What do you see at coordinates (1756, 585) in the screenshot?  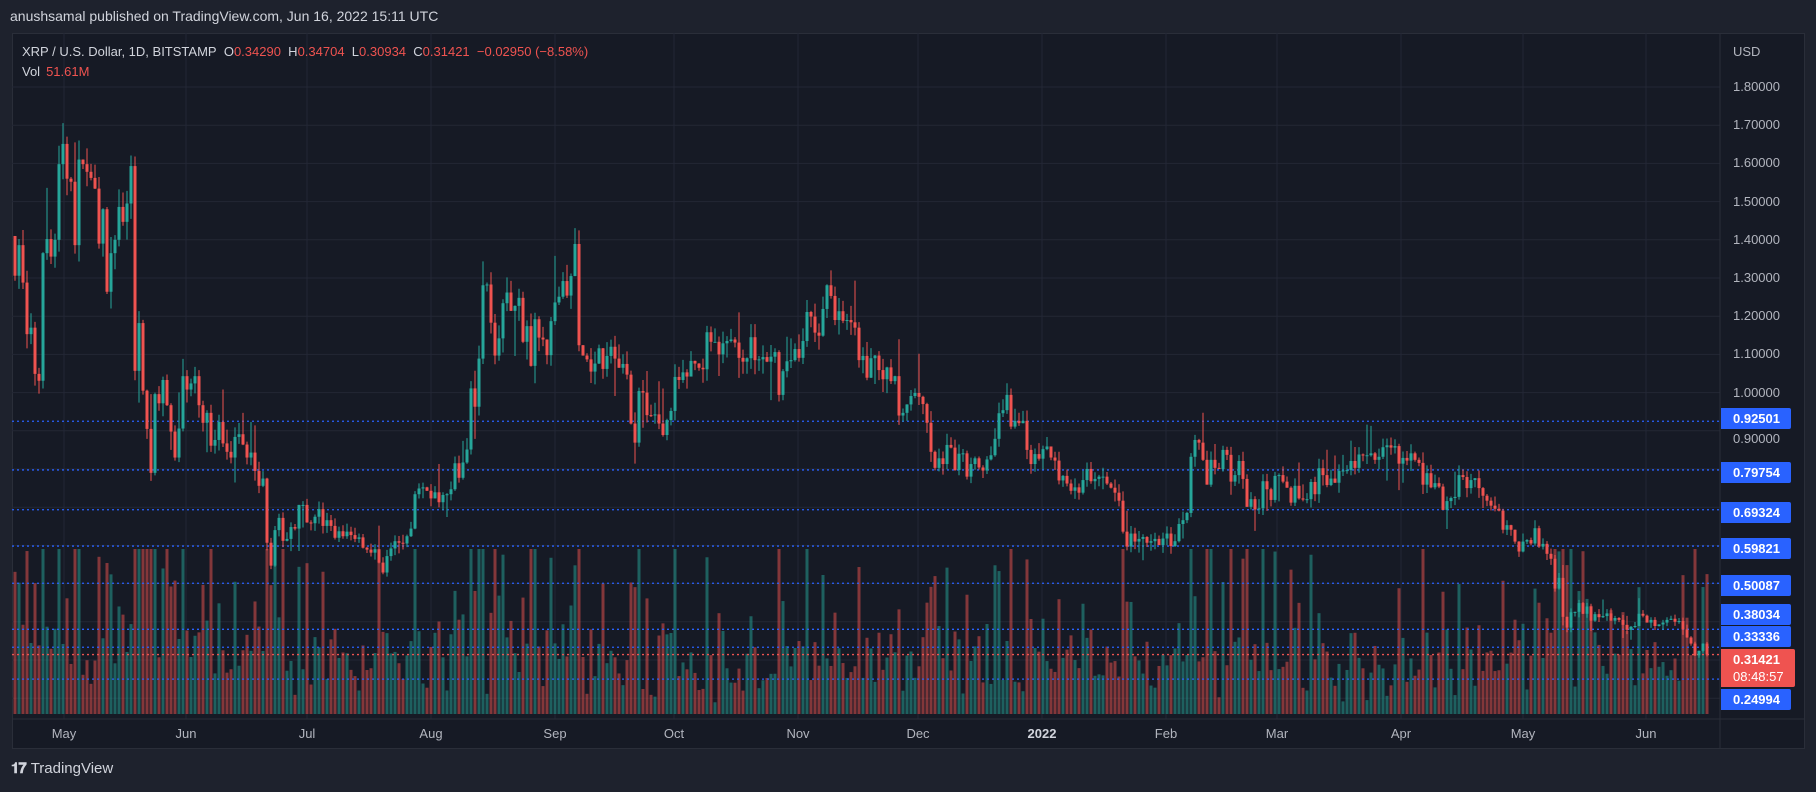 I see `level-price-badge: 0.50087` at bounding box center [1756, 585].